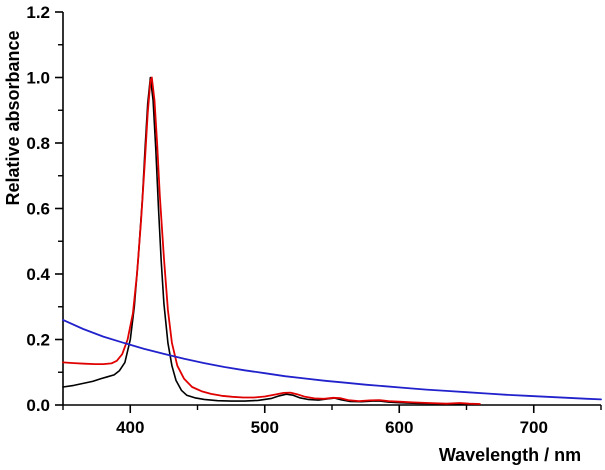  Describe the element at coordinates (38, 340) in the screenshot. I see `y-tick-label: 0.2` at that location.